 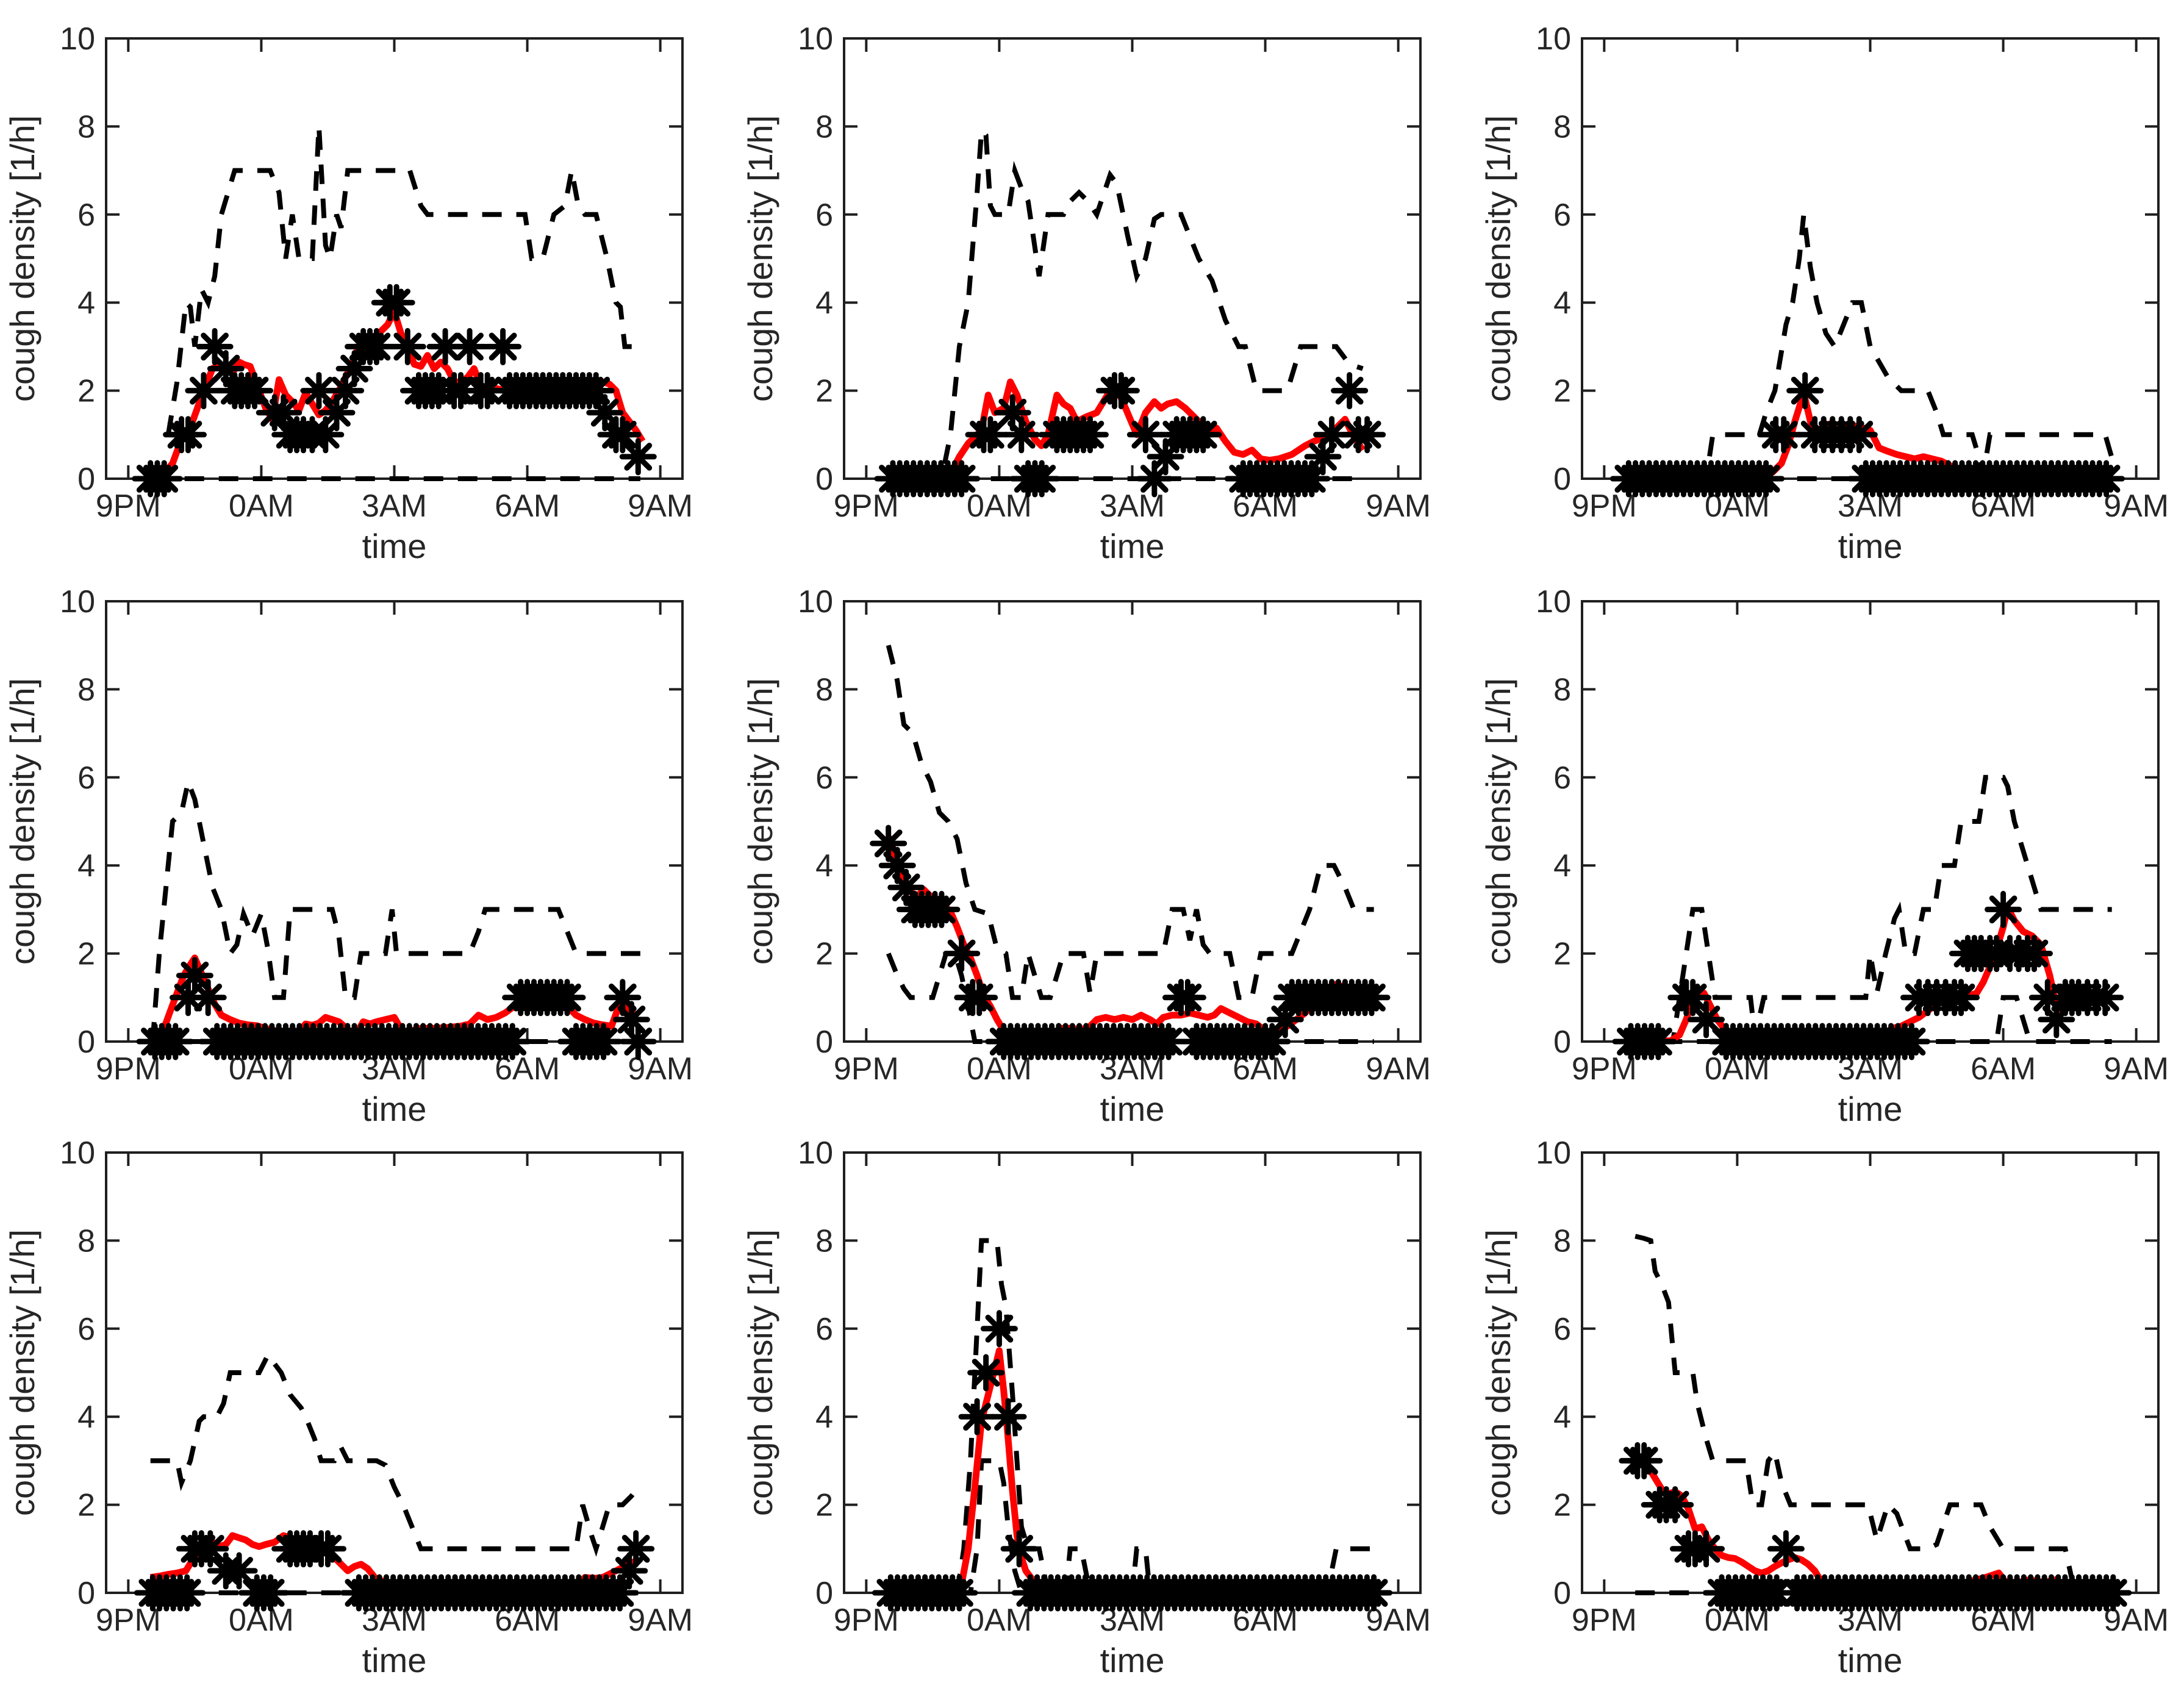 What do you see at coordinates (2003, 1069) in the screenshot?
I see `x-tick-label: 6AM` at bounding box center [2003, 1069].